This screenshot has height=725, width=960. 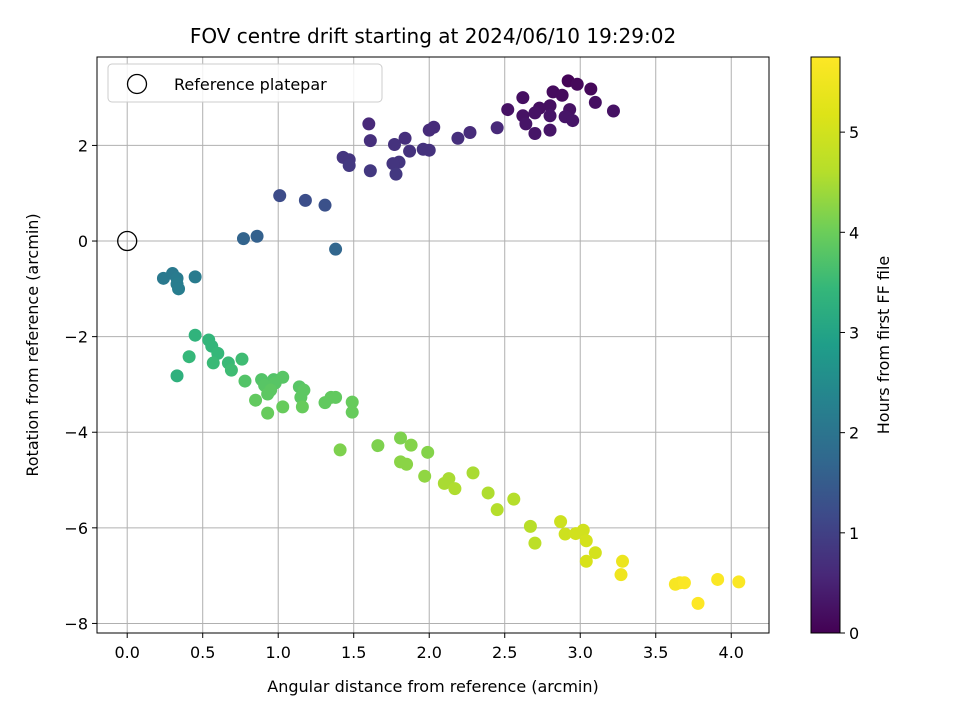 What do you see at coordinates (76, 432) in the screenshot?
I see `y-tick-label: −4` at bounding box center [76, 432].